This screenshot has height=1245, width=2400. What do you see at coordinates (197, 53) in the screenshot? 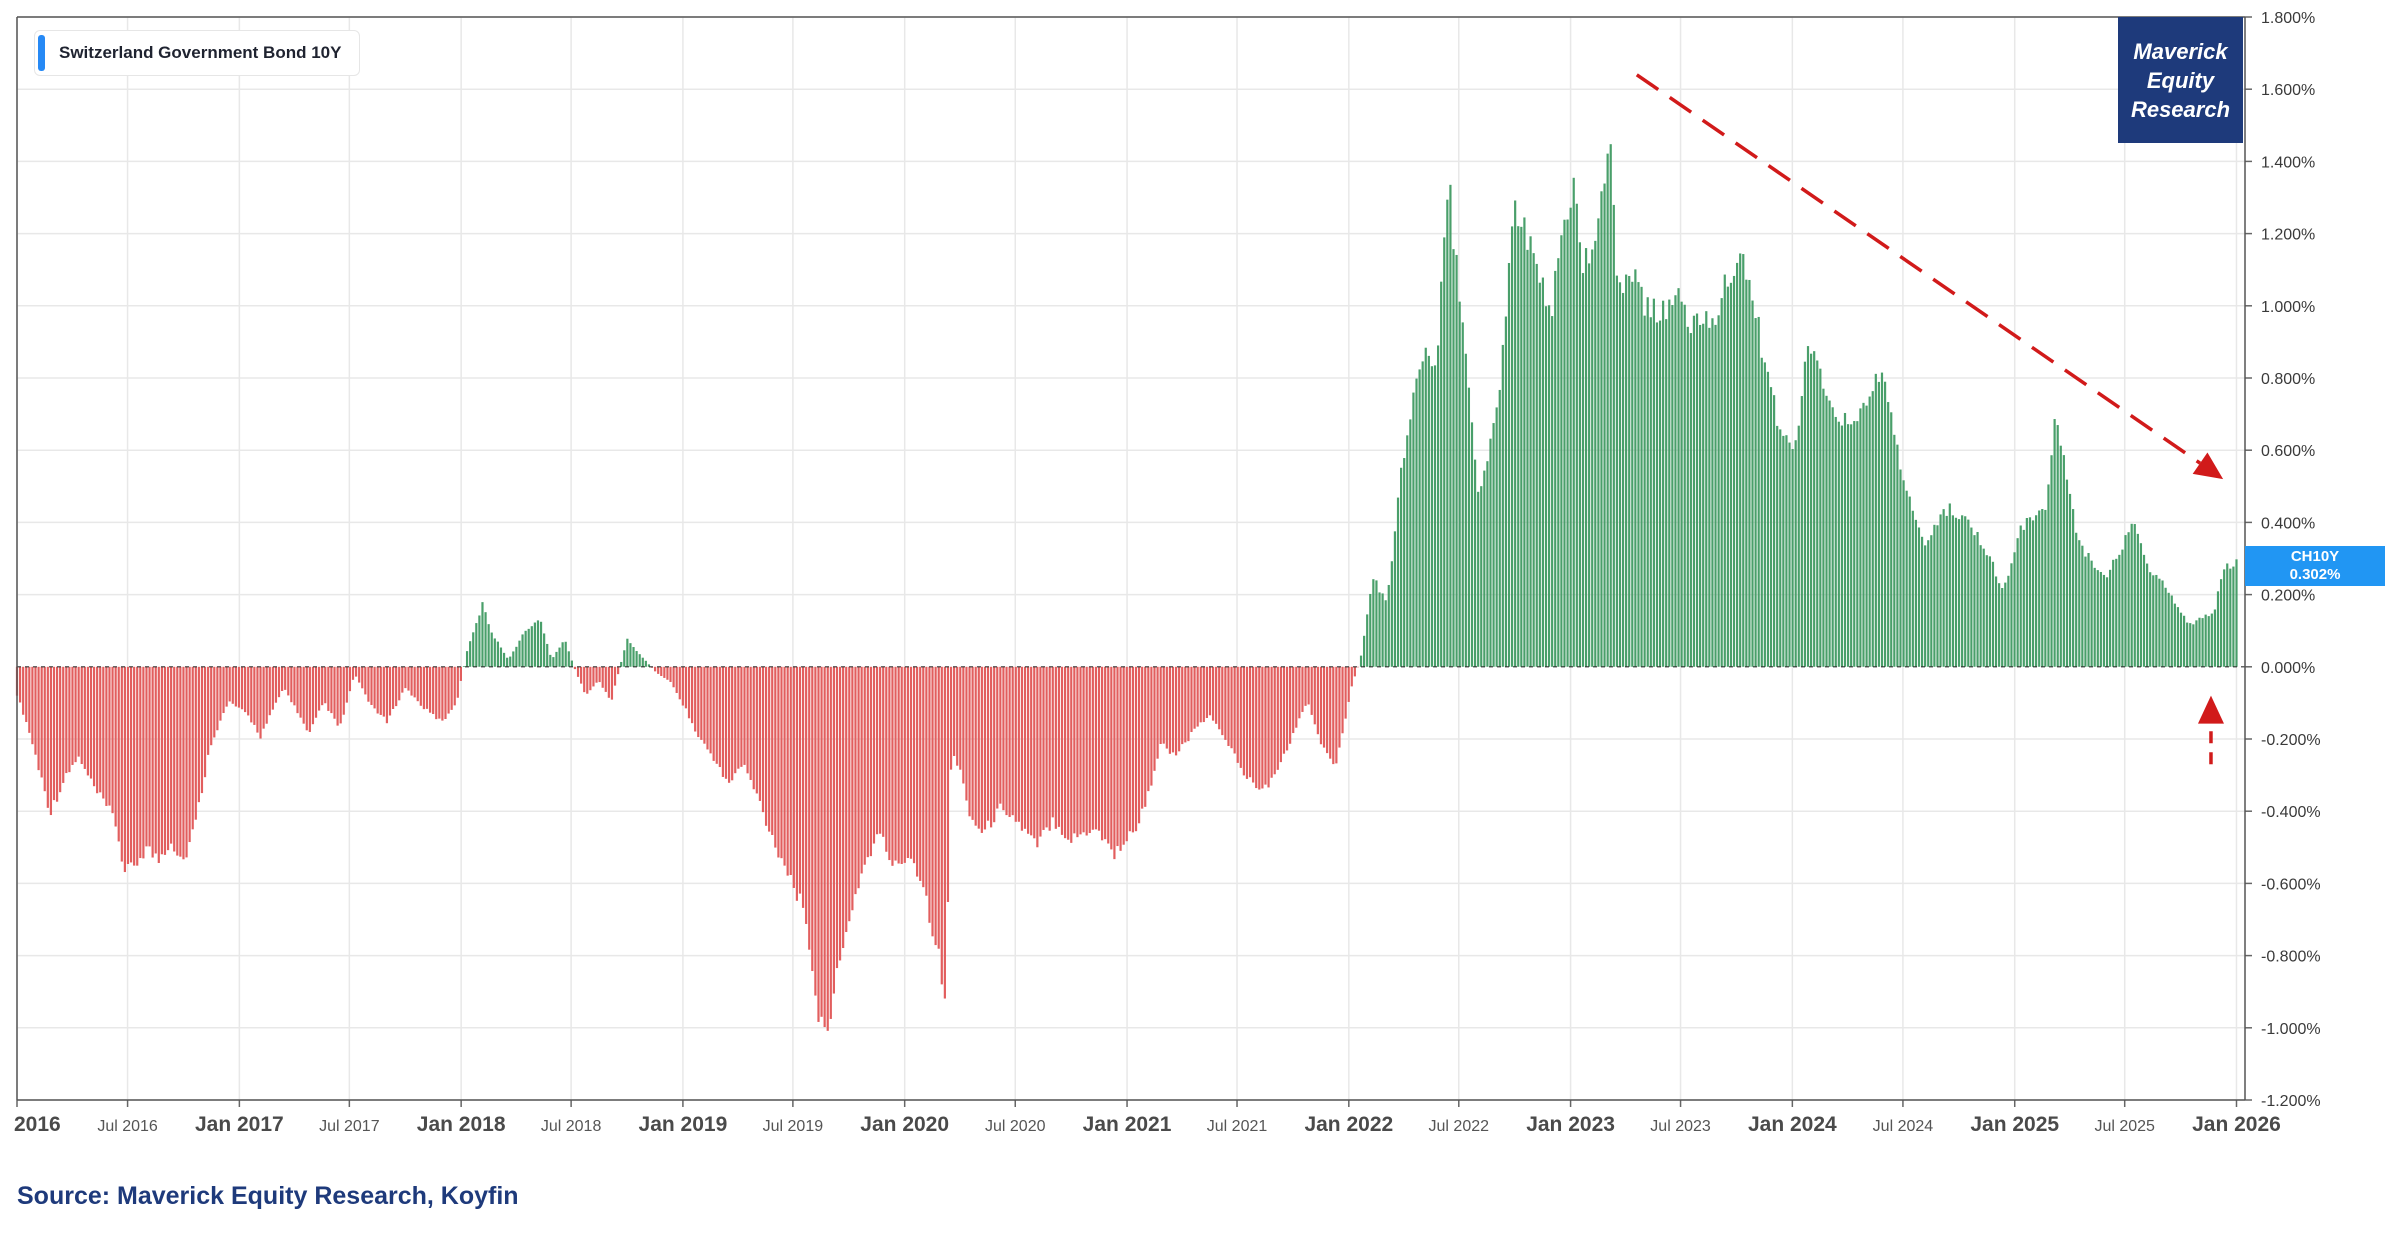
I see `legend: Switzerland Government Bond 10Y` at bounding box center [197, 53].